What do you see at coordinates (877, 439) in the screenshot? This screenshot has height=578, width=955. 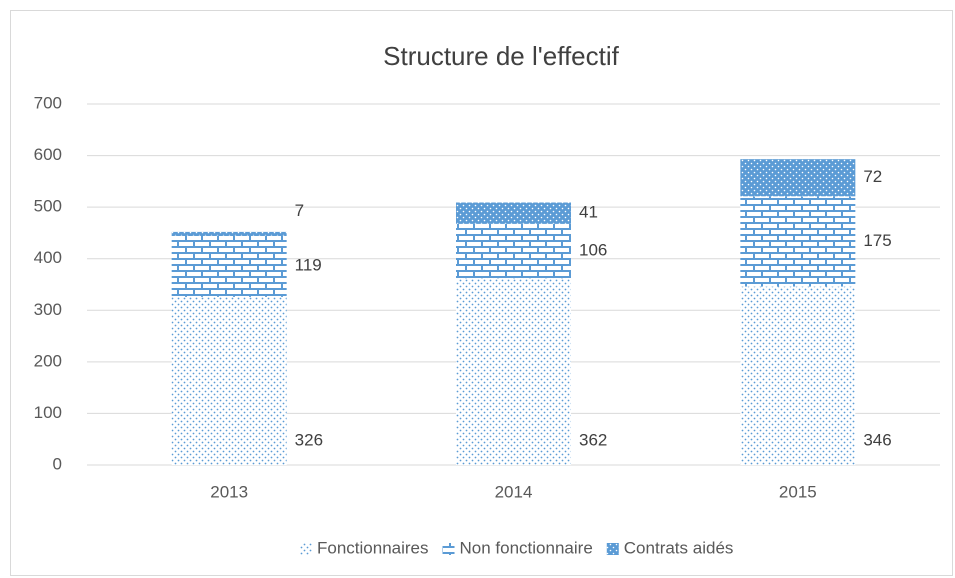 I see `data-label: 346` at bounding box center [877, 439].